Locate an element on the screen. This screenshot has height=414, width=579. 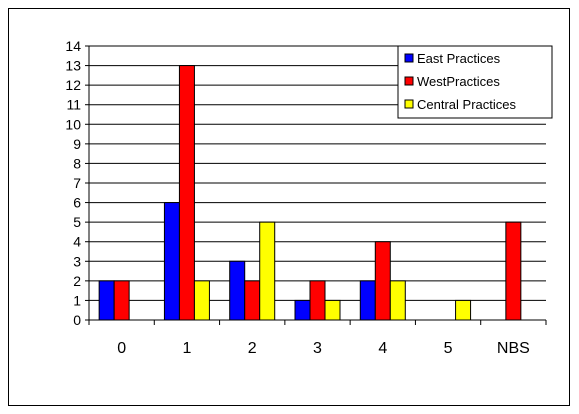
y-tick-label: 7 is located at coordinates (77, 183).